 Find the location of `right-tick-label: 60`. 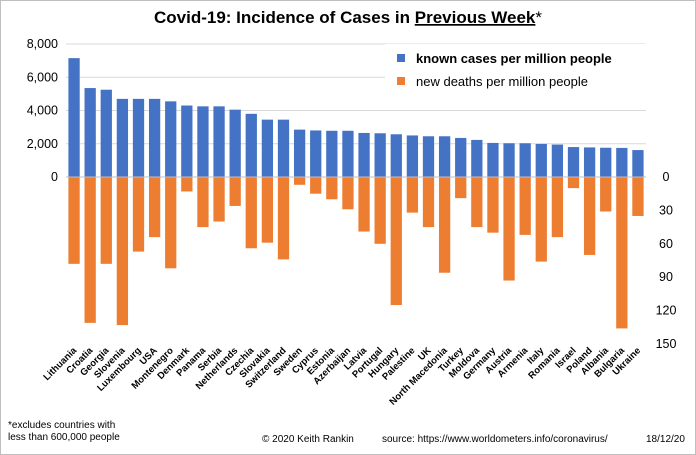

right-tick-label: 60 is located at coordinates (666, 244).